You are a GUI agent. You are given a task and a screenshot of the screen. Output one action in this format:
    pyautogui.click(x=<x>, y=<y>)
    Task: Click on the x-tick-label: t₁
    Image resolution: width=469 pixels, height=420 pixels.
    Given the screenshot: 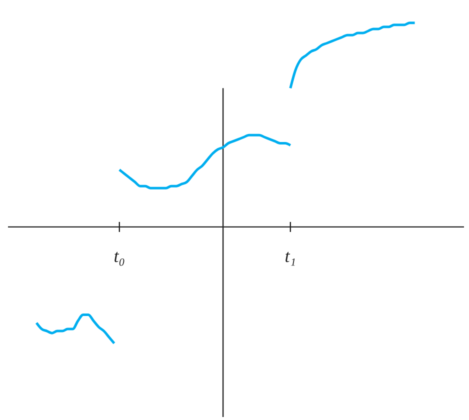 What is the action you would take?
    pyautogui.click(x=290, y=256)
    